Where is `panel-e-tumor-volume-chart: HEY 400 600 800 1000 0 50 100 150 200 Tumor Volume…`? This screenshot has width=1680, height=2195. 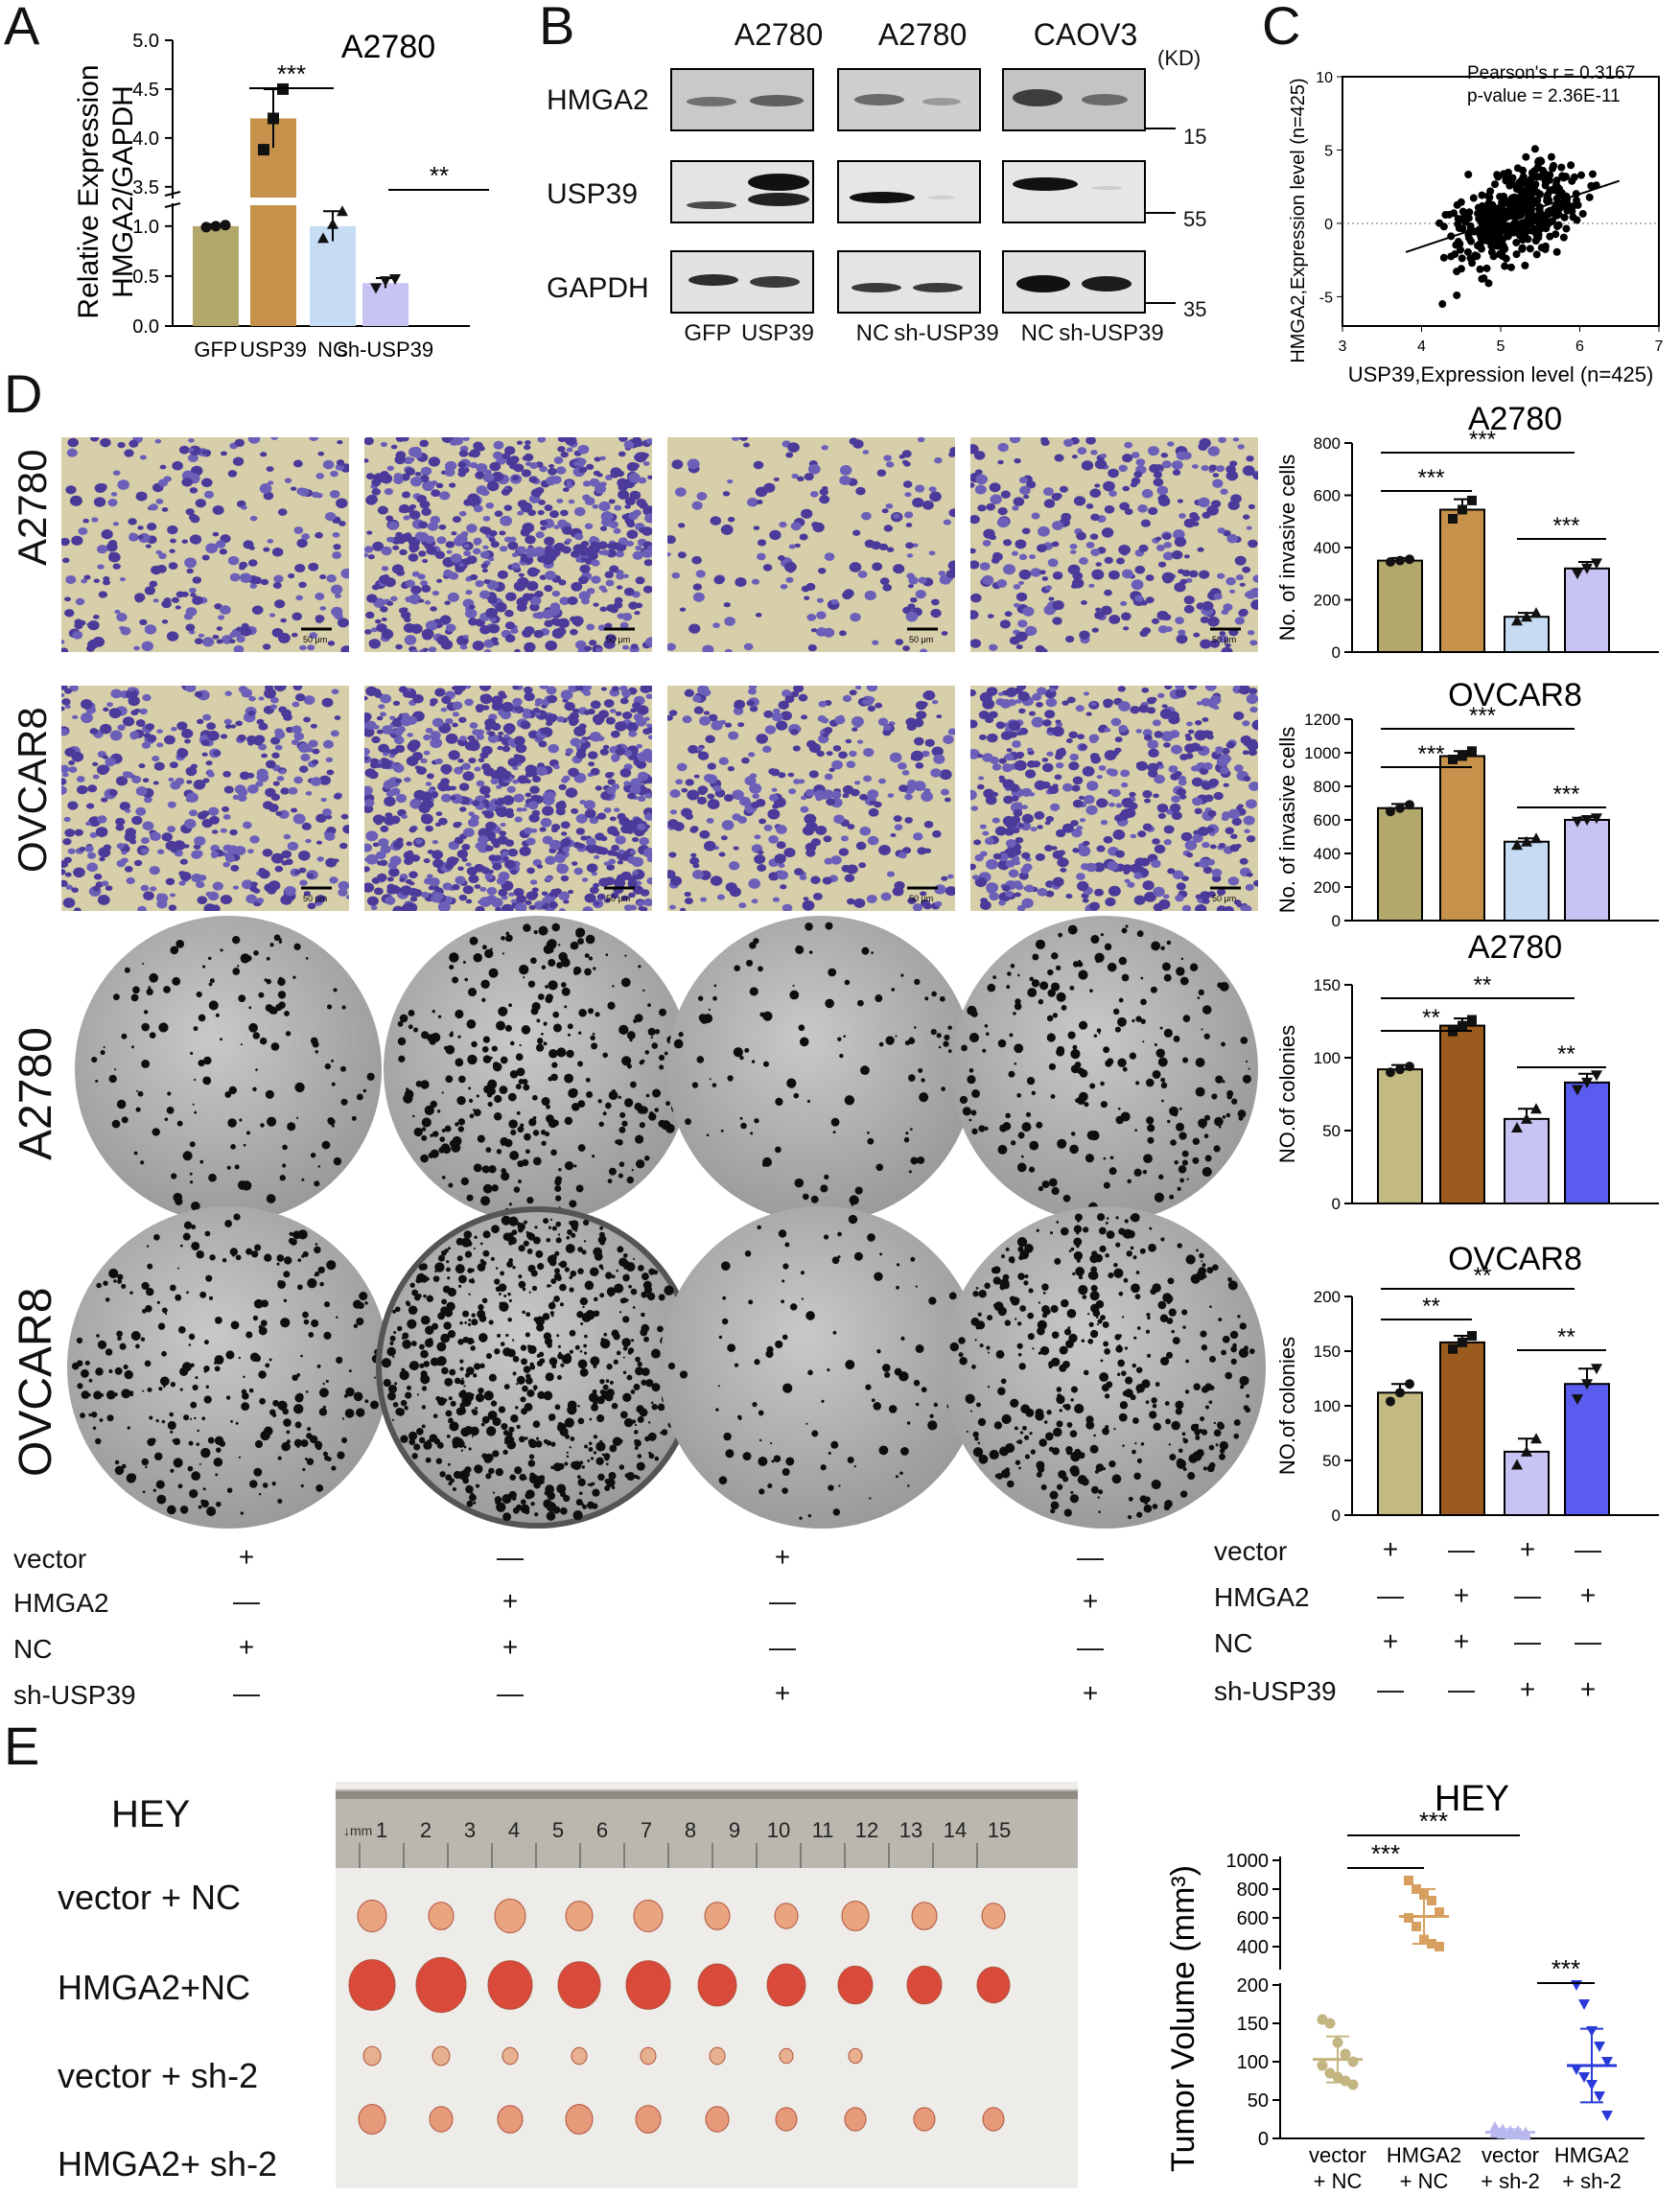
panel-e-tumor-volume-chart: HEY 400 600 800 1000 0 50 100 150 200 Tumor Volume… is located at coordinates (1405, 1986).